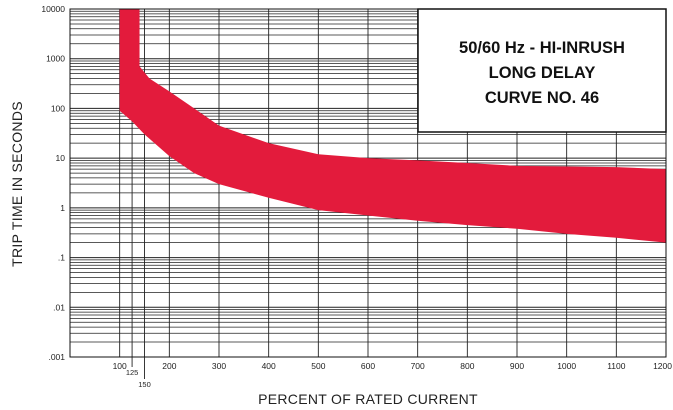 Image resolution: width=673 pixels, height=410 pixels. What do you see at coordinates (62, 208) in the screenshot?
I see `y-tick-label: 1` at bounding box center [62, 208].